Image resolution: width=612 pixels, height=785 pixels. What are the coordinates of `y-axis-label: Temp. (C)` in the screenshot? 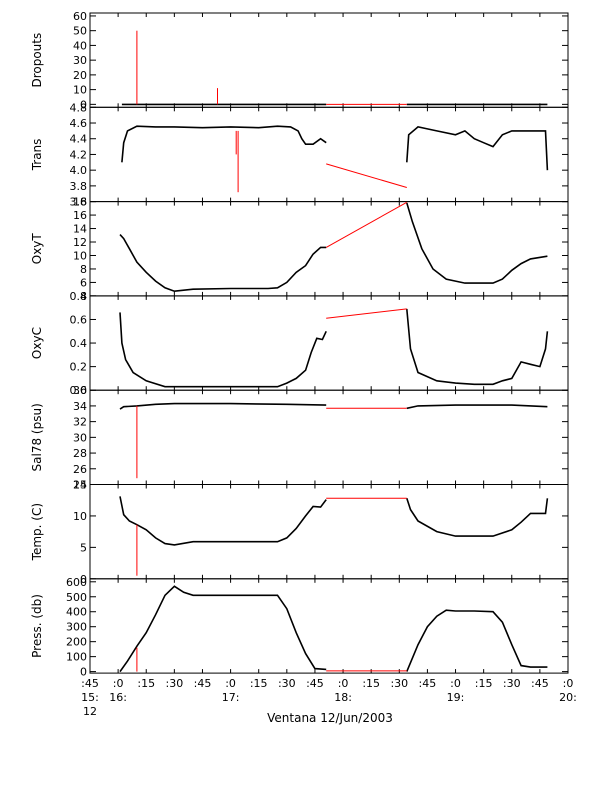 It's located at (37, 532).